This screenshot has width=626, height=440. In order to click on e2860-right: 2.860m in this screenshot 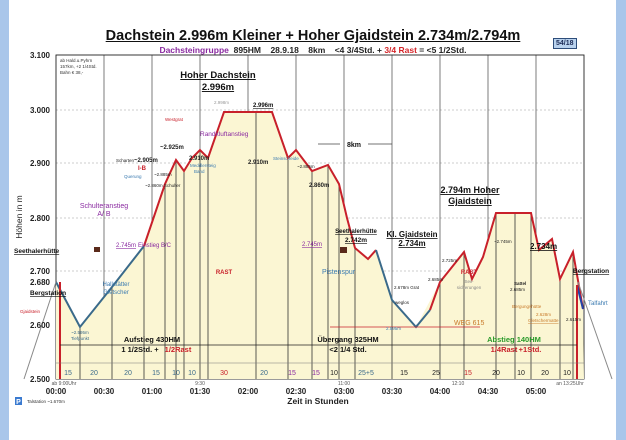, I will do `click(319, 186)`.